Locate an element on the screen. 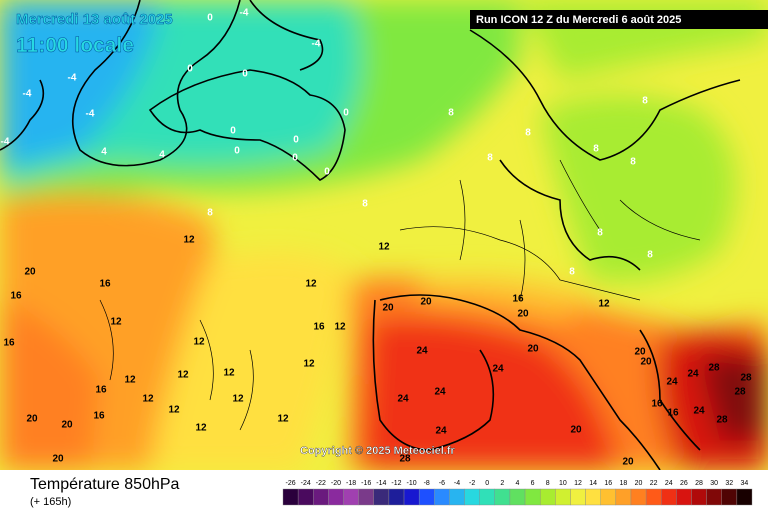  copyright: Copyright © 2025 Meteociel.fr is located at coordinates (378, 451).